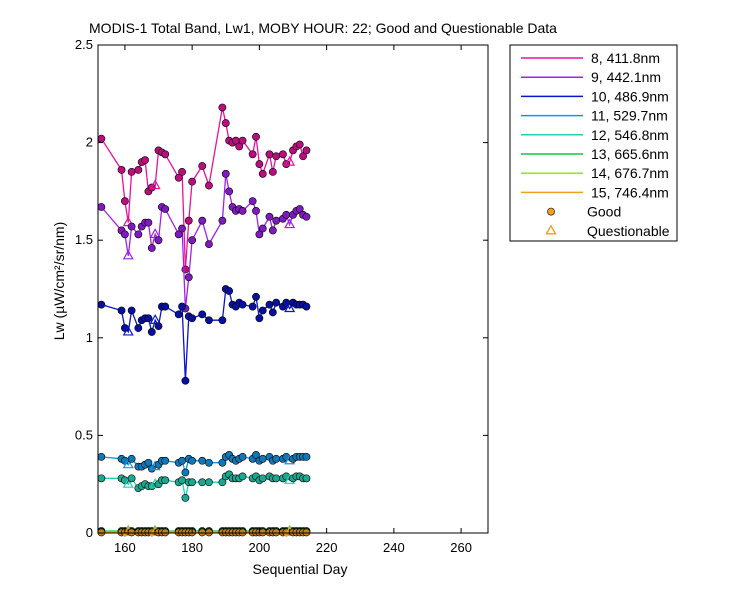  I want to click on x-tick-label: 180, so click(192, 547).